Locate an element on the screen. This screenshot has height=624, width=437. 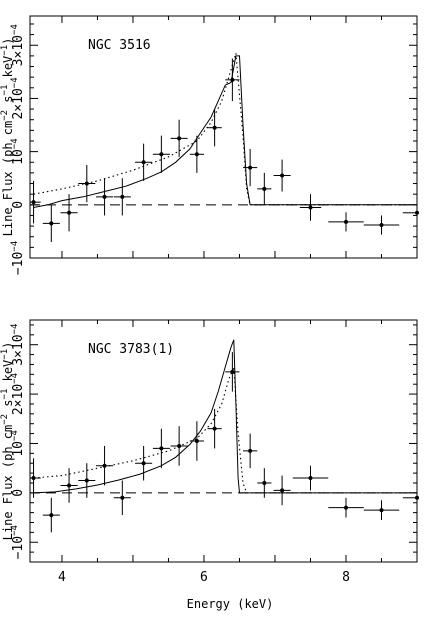
x-tick-label: 8 is located at coordinates (346, 577).